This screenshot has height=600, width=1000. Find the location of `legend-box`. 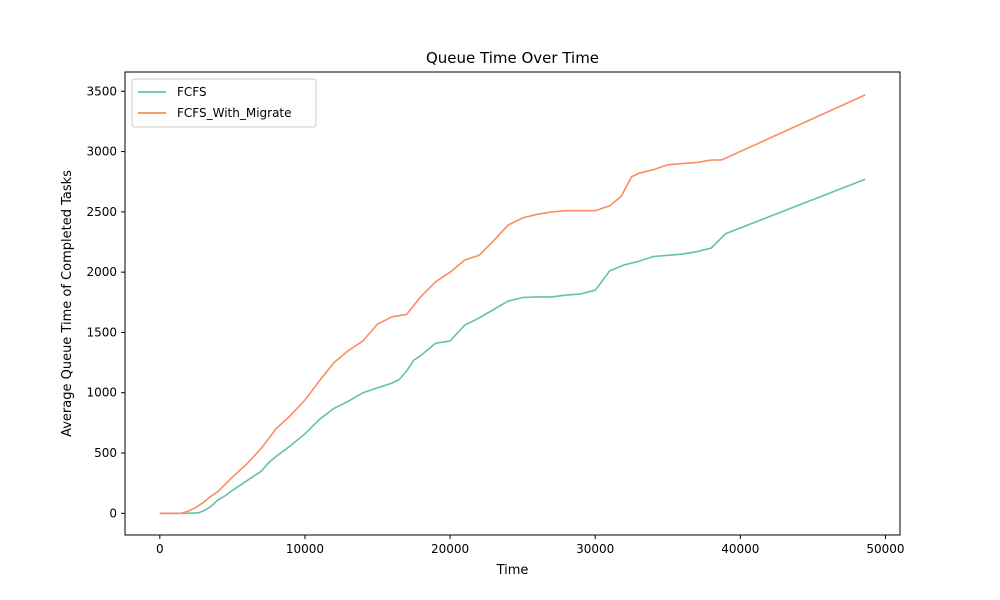

legend-box is located at coordinates (224, 103).